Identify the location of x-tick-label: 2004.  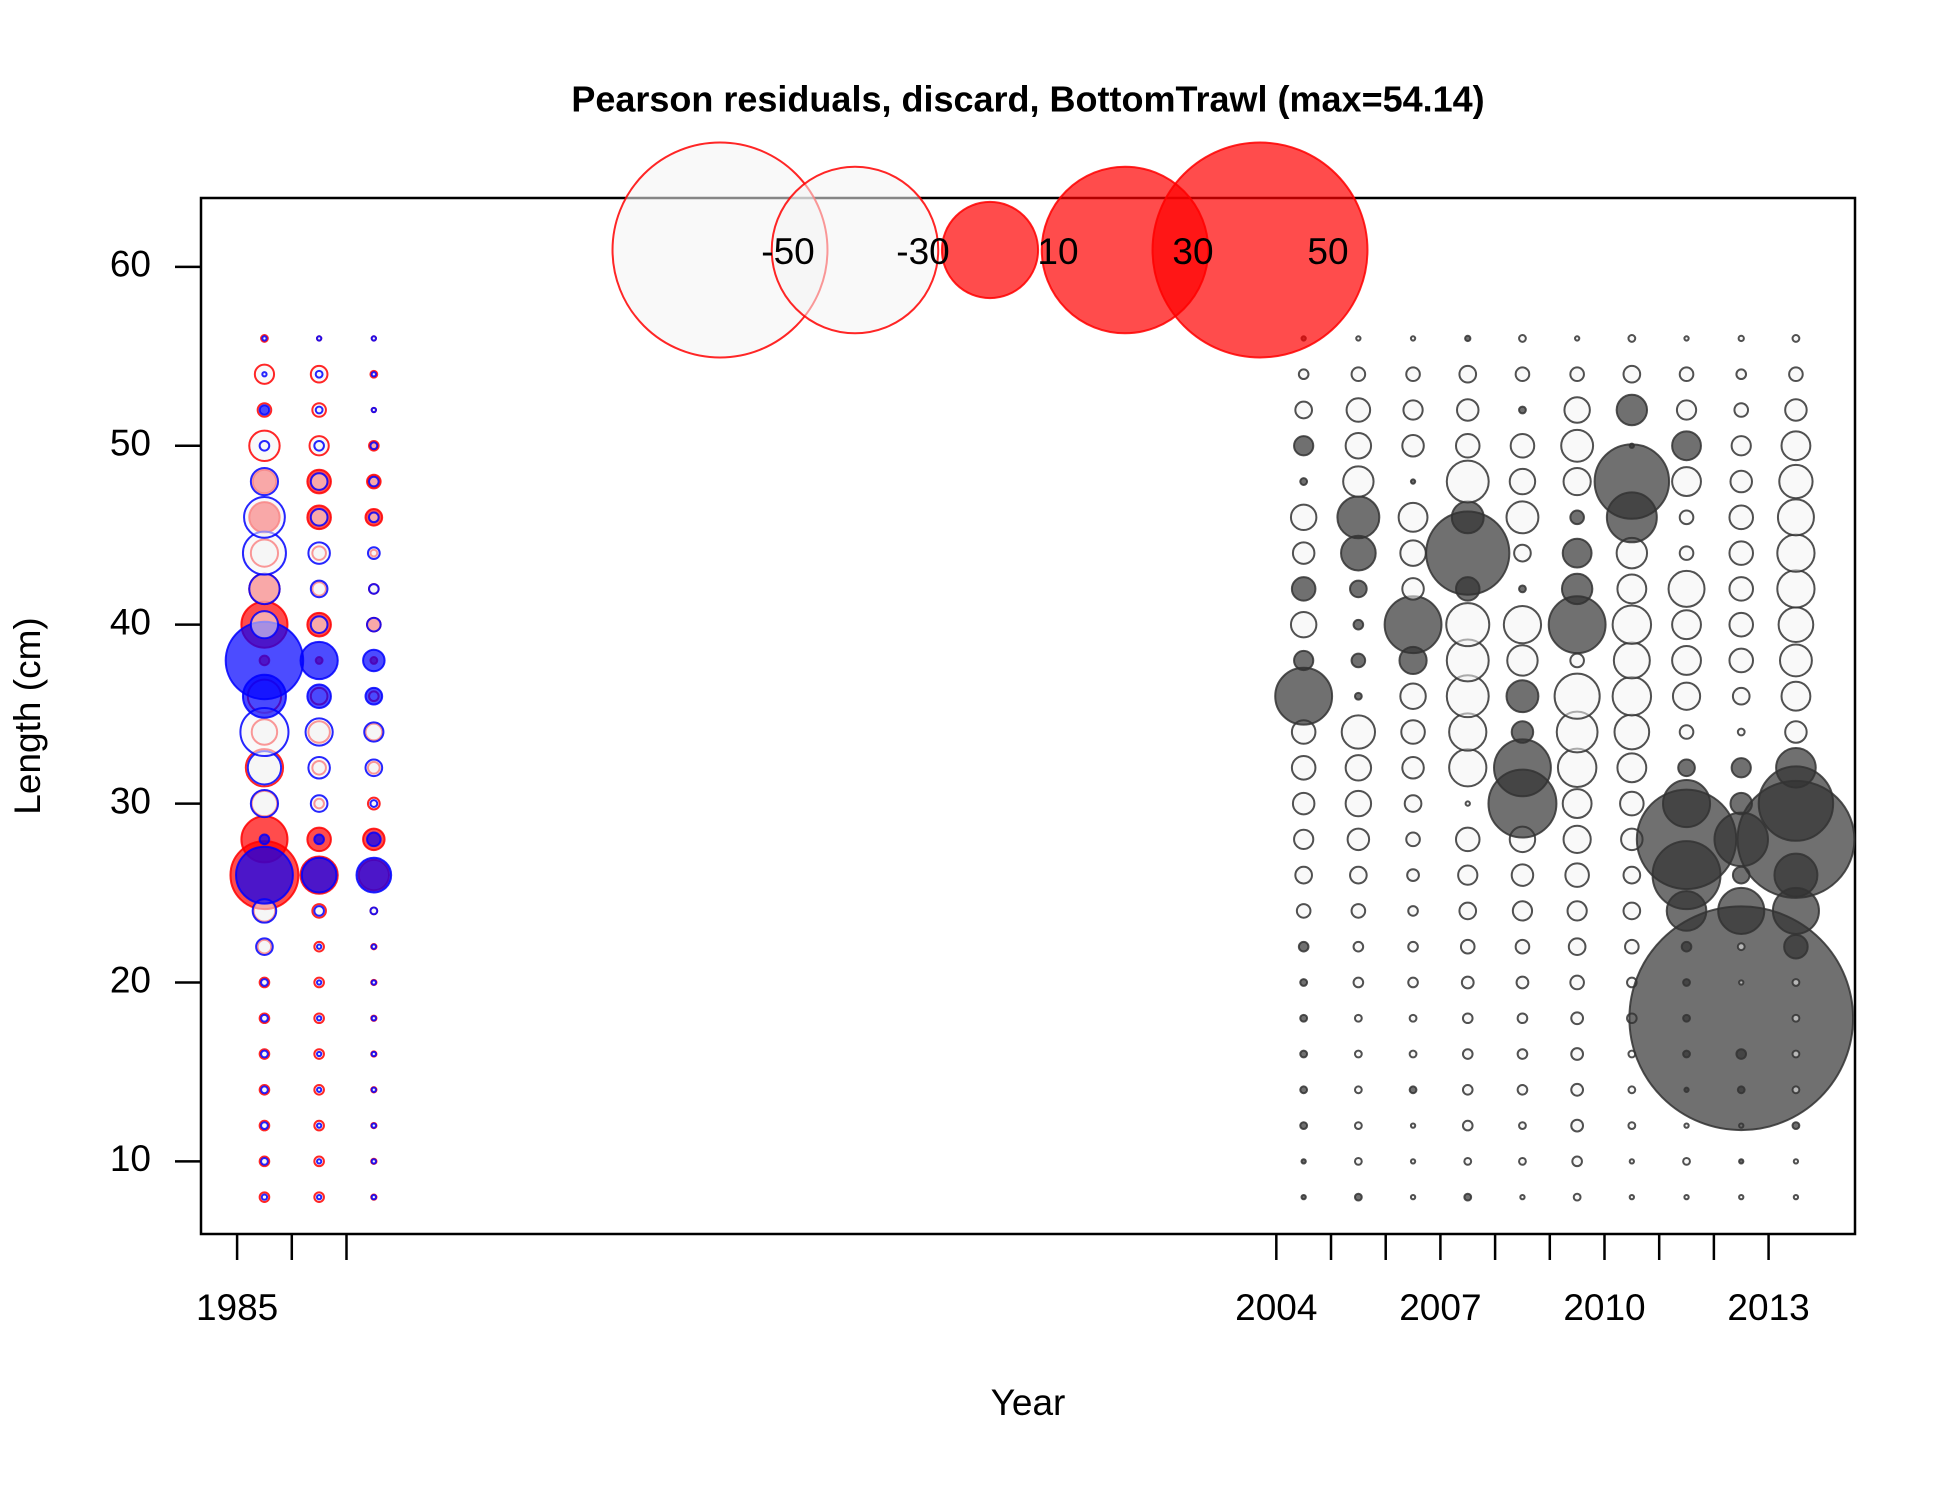
(1276, 1307).